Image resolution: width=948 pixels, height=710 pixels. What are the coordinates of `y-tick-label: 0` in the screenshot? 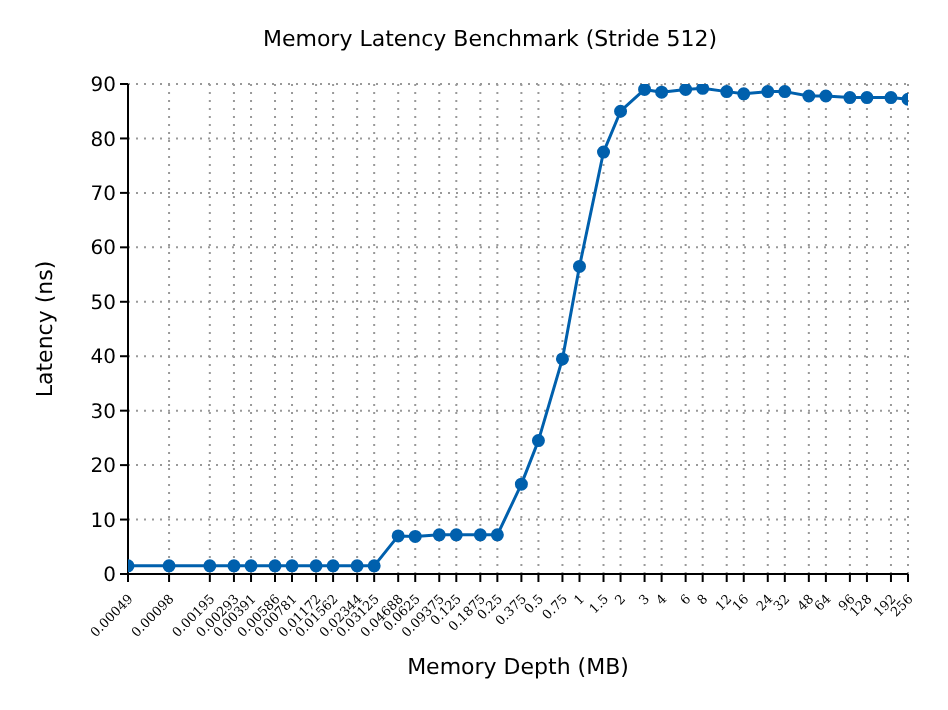 It's located at (109, 576).